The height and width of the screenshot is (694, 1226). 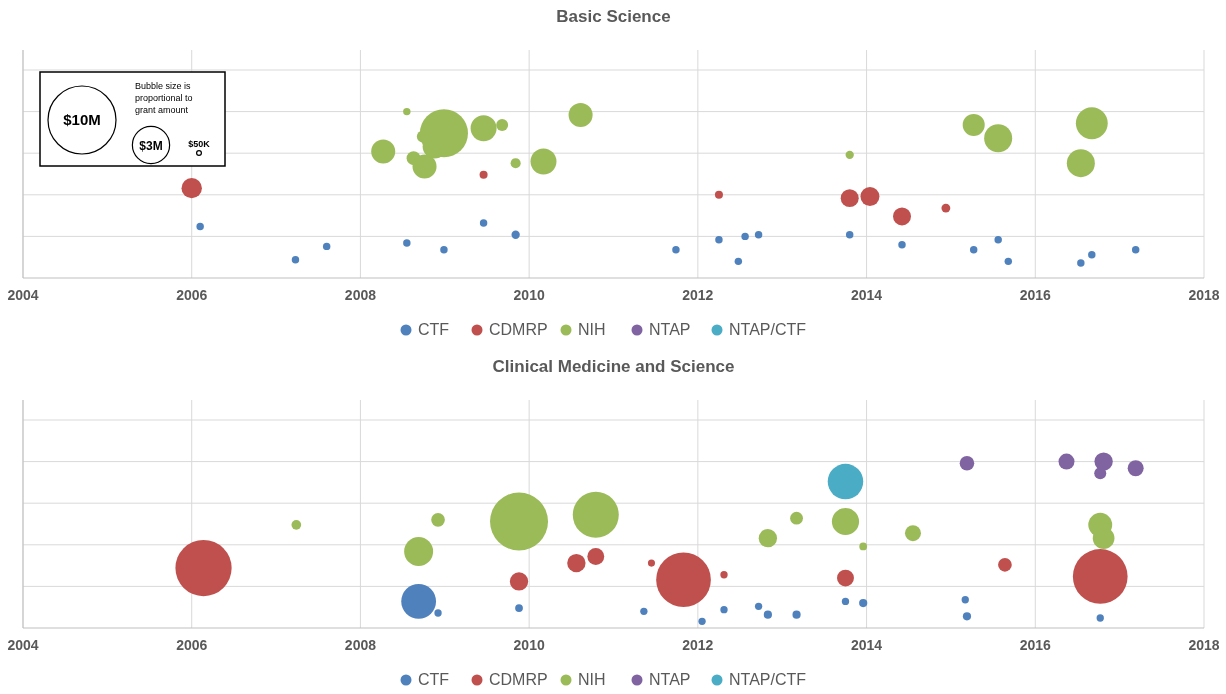 I want to click on legend-label: $3M, so click(x=151, y=146).